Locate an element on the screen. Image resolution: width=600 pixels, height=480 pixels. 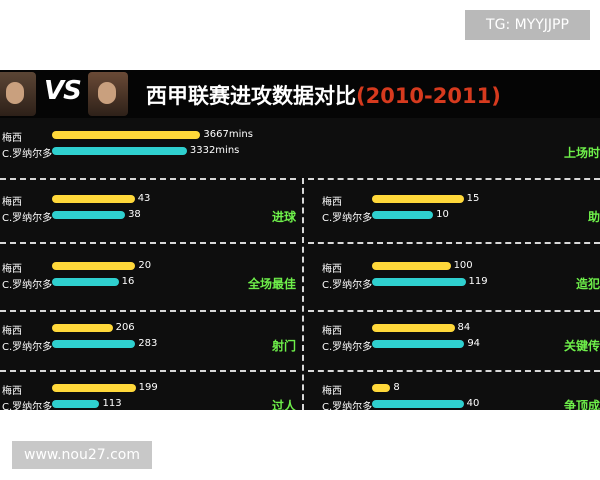
value-label-messi: 199 is located at coordinates (148, 387).